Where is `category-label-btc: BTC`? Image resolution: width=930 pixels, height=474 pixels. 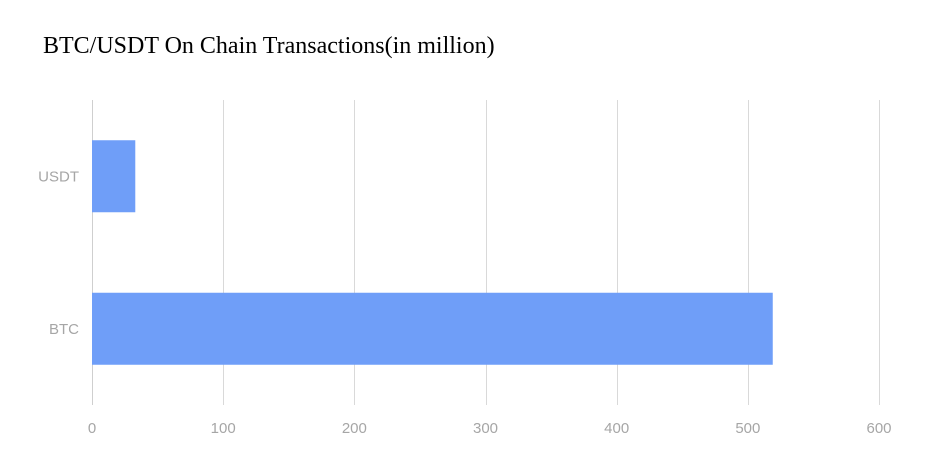 category-label-btc: BTC is located at coordinates (64, 329).